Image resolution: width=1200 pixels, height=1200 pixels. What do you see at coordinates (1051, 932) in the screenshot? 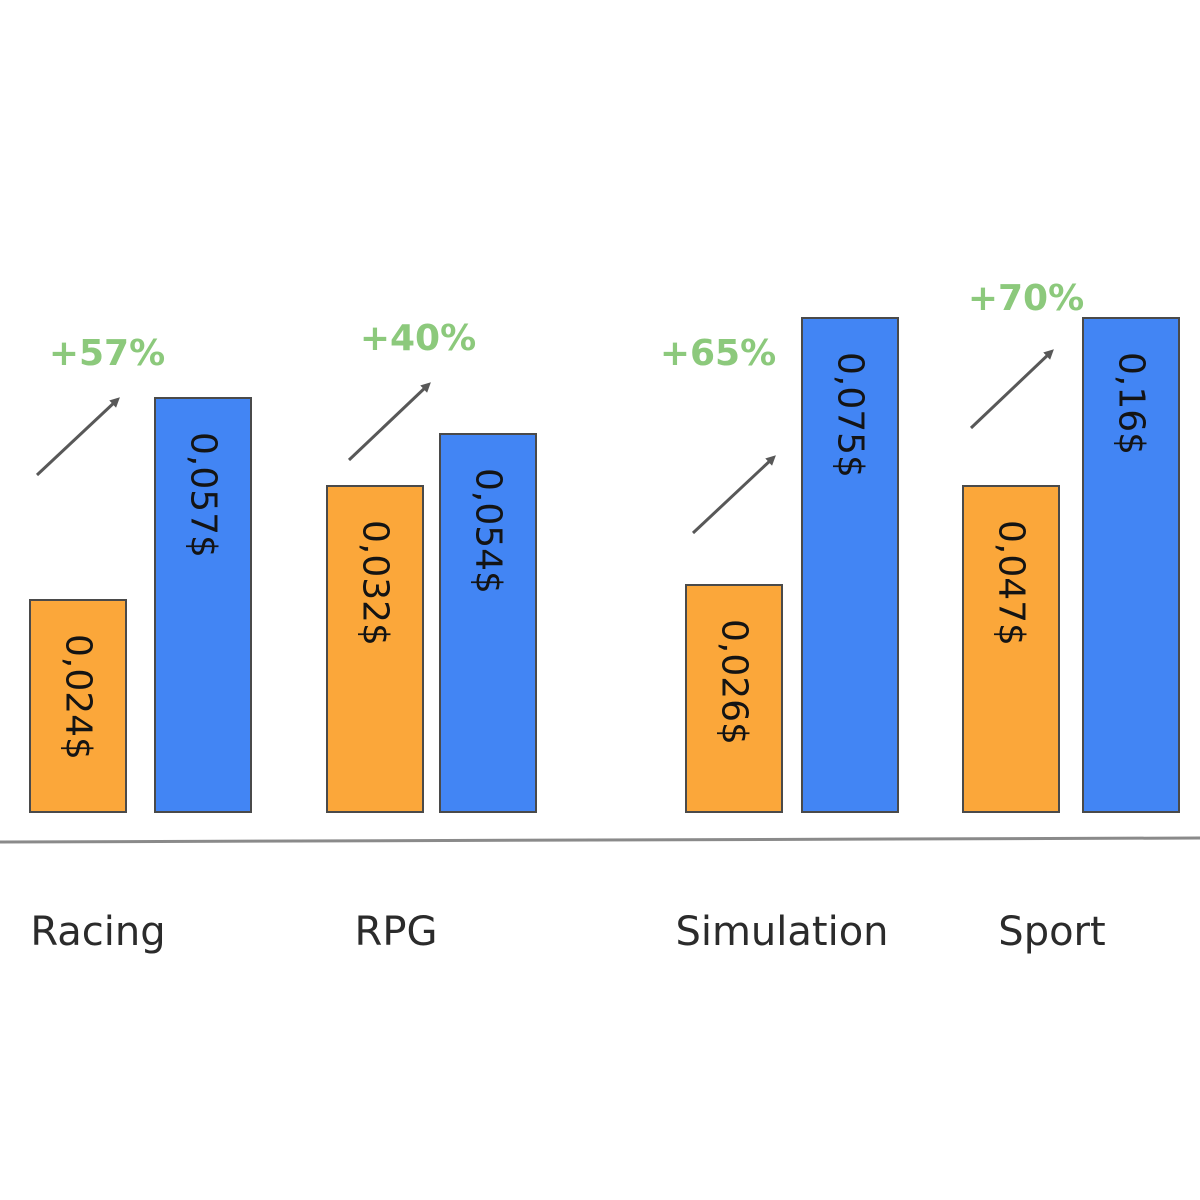
I see `category-label: Sport` at bounding box center [1051, 932].